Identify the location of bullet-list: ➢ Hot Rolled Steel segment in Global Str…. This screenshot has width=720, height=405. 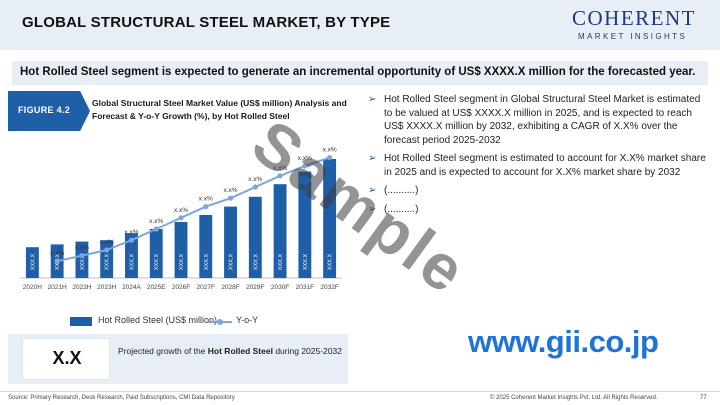
(538, 157).